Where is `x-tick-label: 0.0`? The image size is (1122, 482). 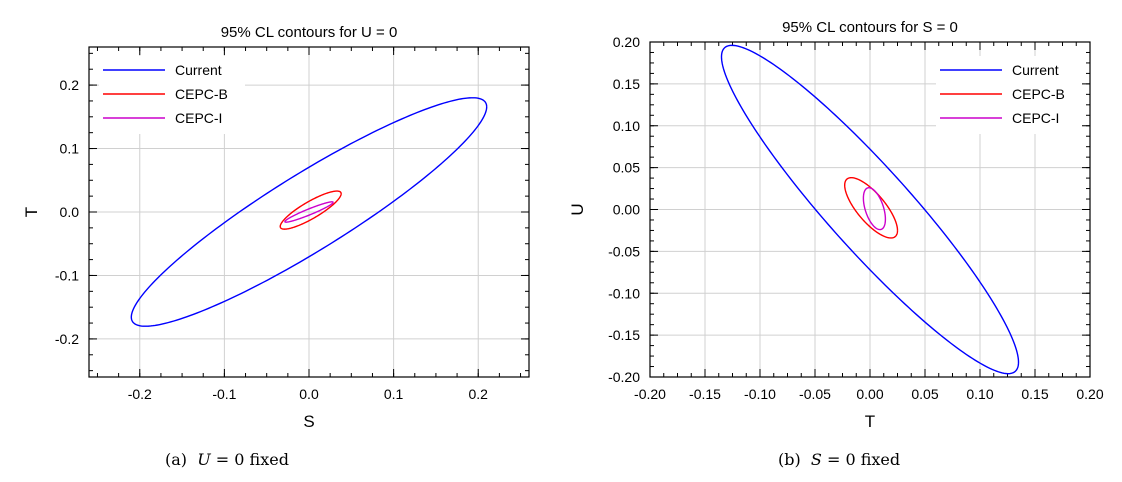 x-tick-label: 0.0 is located at coordinates (309, 394).